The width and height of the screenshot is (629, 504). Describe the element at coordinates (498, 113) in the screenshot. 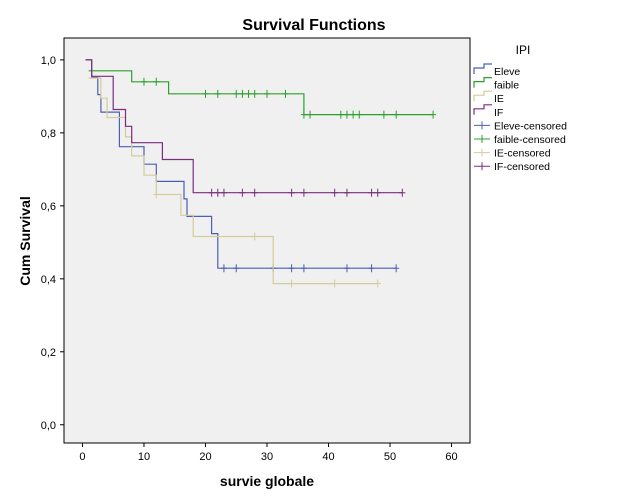

I see `legend-label-if: IF` at that location.